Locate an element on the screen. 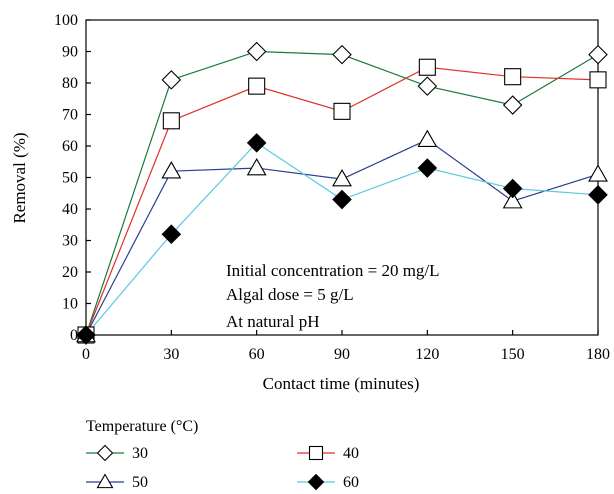 This screenshot has height=494, width=614. y-tick-label: 30 is located at coordinates (70, 241).